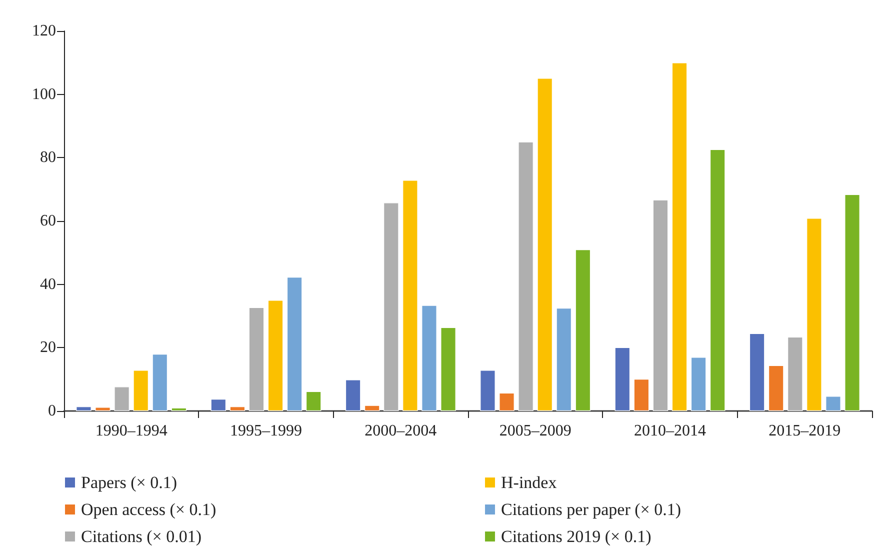 This screenshot has height=558, width=886. Describe the element at coordinates (131, 431) in the screenshot. I see `x-tick-label: 1990–1994` at that location.